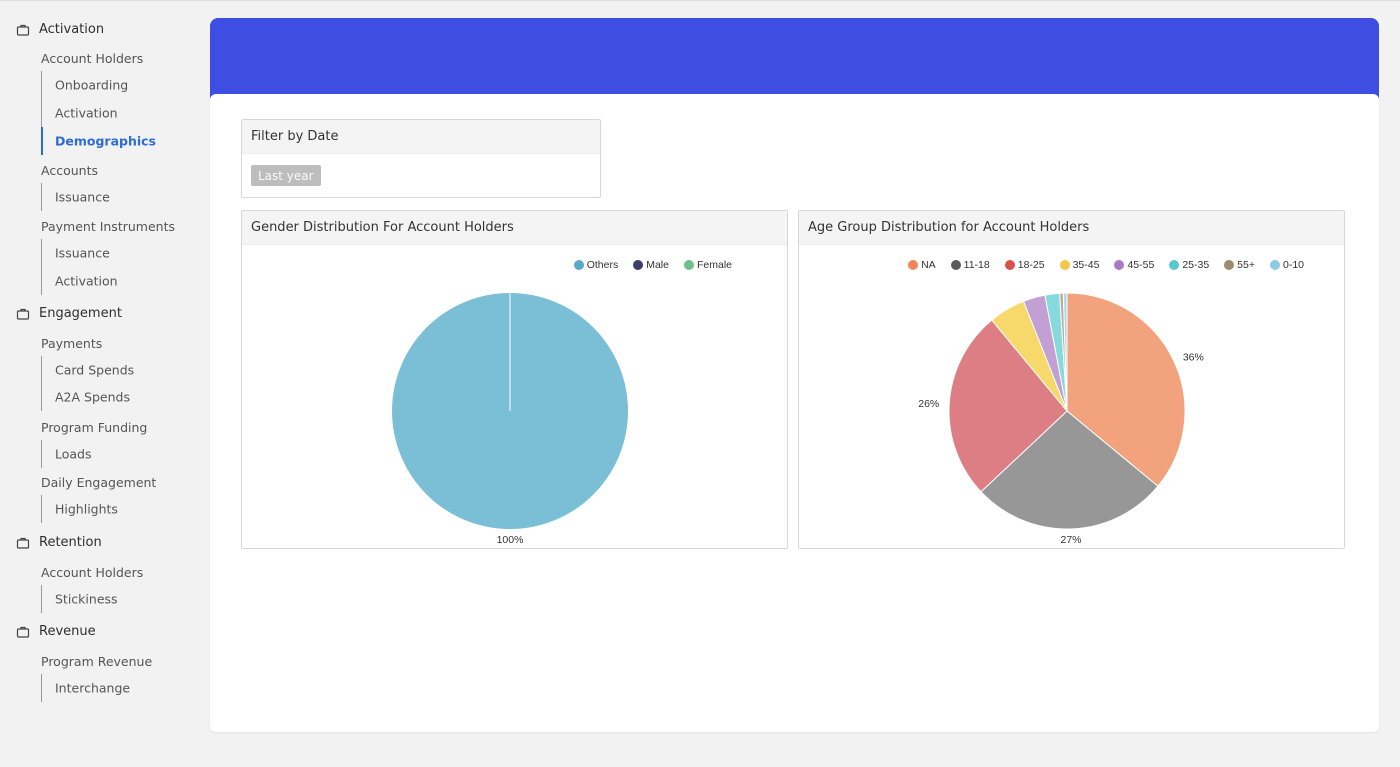  Describe the element at coordinates (73, 454) in the screenshot. I see `sidebar-item-label: Loads` at that location.